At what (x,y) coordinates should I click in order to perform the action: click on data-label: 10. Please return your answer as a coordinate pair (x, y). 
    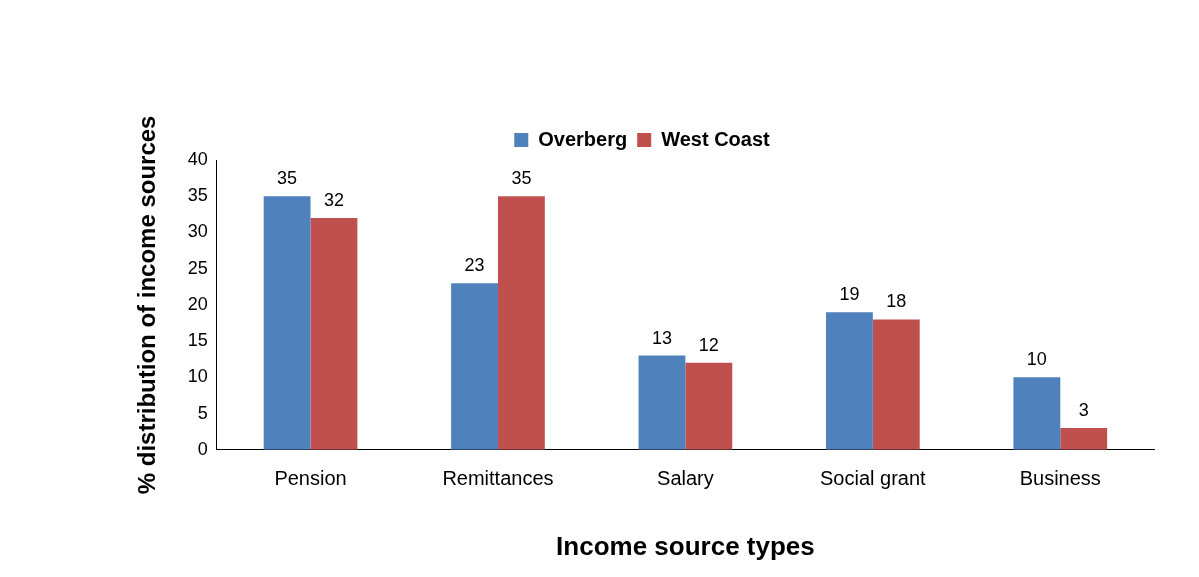
    Looking at the image, I should click on (1036, 359).